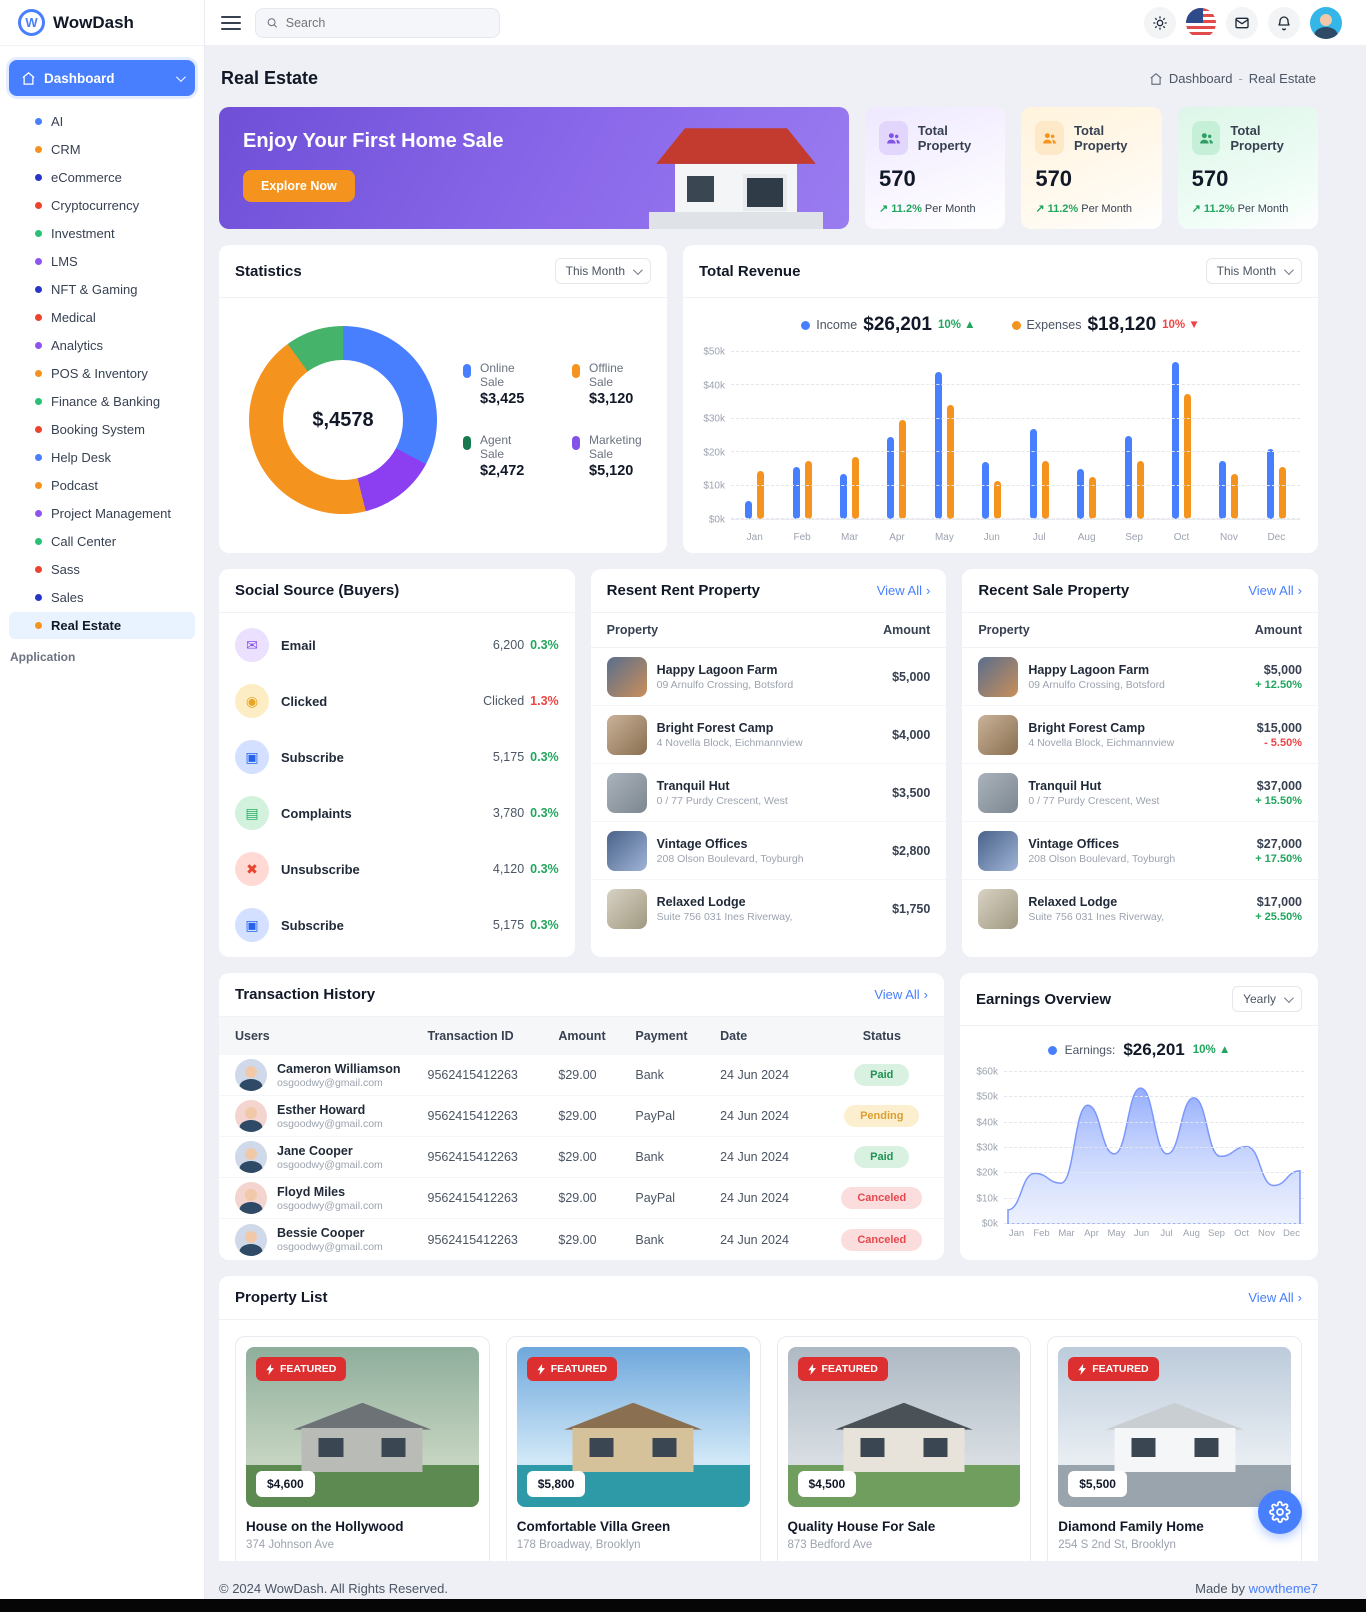 The height and width of the screenshot is (1612, 1366). What do you see at coordinates (1083, 209) in the screenshot?
I see `stat-change: ↗ 11.2% Per Month` at bounding box center [1083, 209].